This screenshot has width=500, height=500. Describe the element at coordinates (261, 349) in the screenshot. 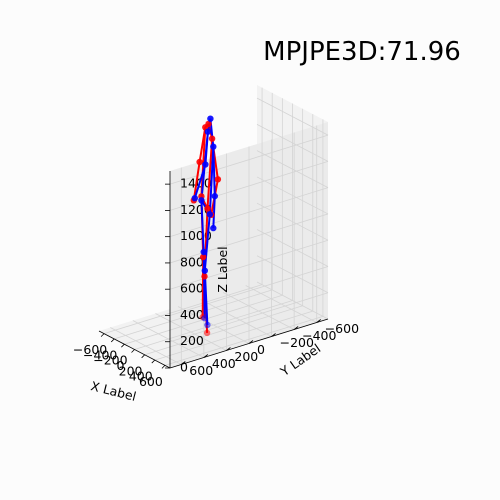

I see `y-tick-label: 0` at that location.